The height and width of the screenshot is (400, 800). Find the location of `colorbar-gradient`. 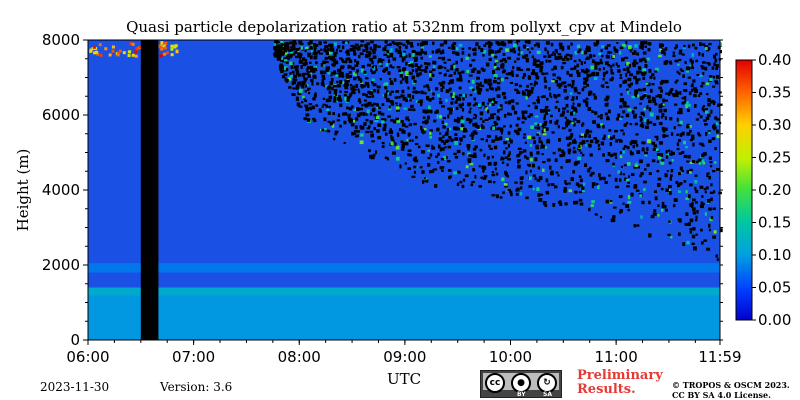

colorbar-gradient is located at coordinates (744, 190).